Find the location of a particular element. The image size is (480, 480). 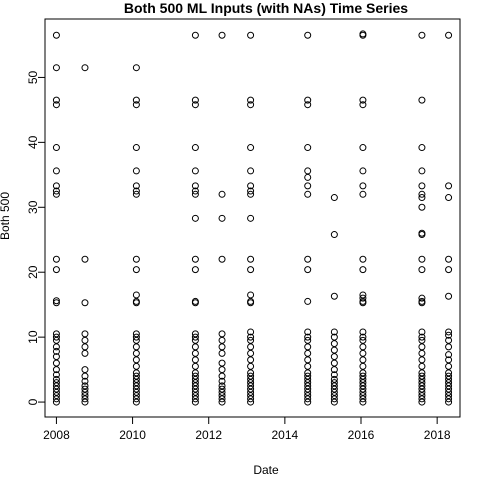

y-tick-label: 40 is located at coordinates (33, 142).